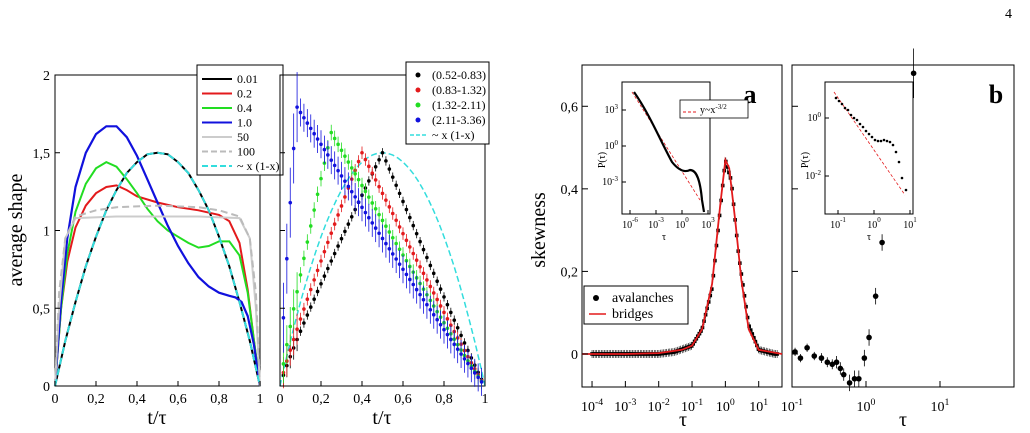 Image resolution: width=1030 pixels, height=433 pixels. What do you see at coordinates (666, 146) in the screenshot?
I see `inset-a-fit-line` at bounding box center [666, 146].